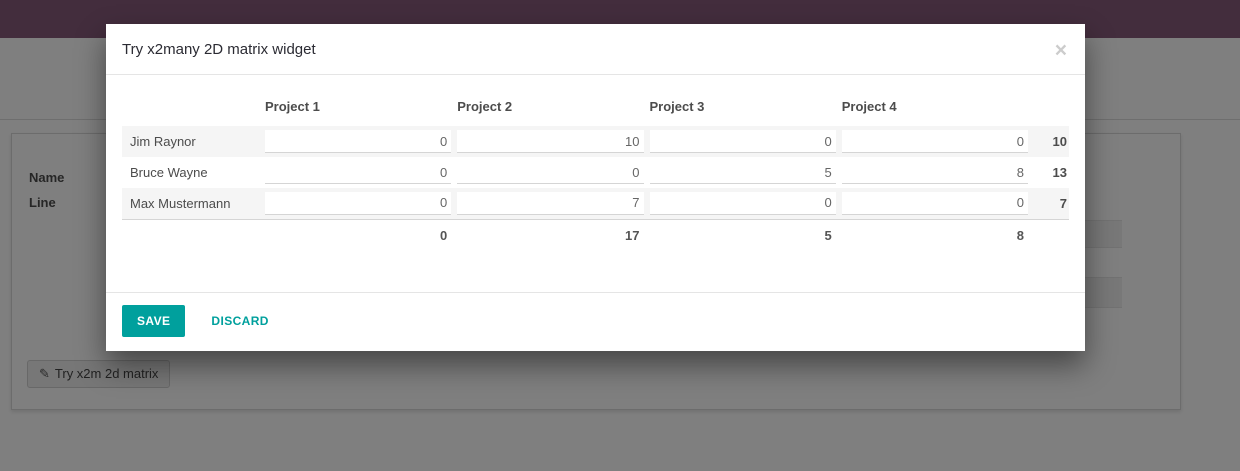  Describe the element at coordinates (1063, 203) in the screenshot. I see `row-total: 7` at that location.